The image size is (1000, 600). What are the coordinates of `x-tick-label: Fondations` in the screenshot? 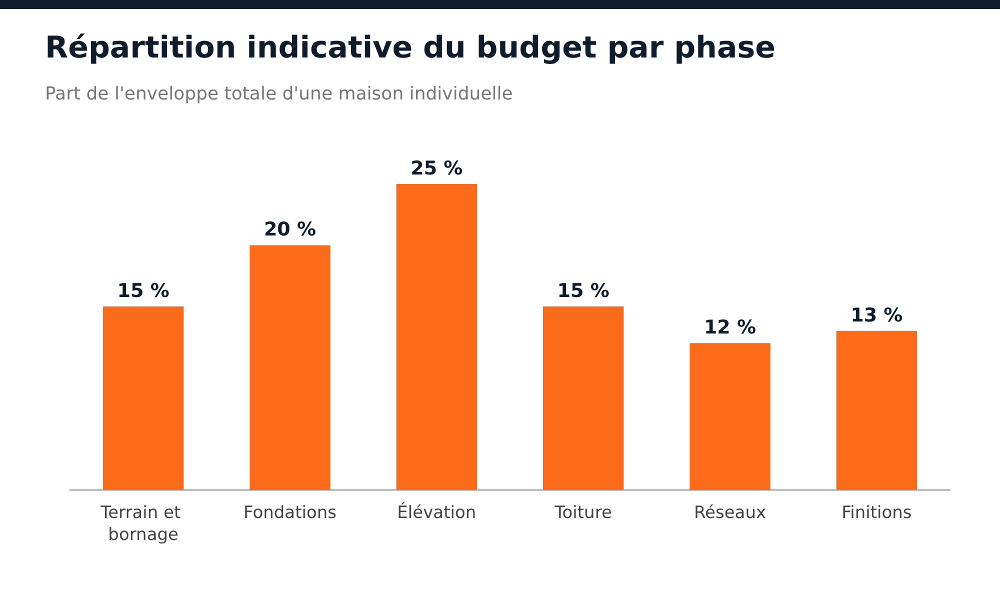 It's located at (290, 513).